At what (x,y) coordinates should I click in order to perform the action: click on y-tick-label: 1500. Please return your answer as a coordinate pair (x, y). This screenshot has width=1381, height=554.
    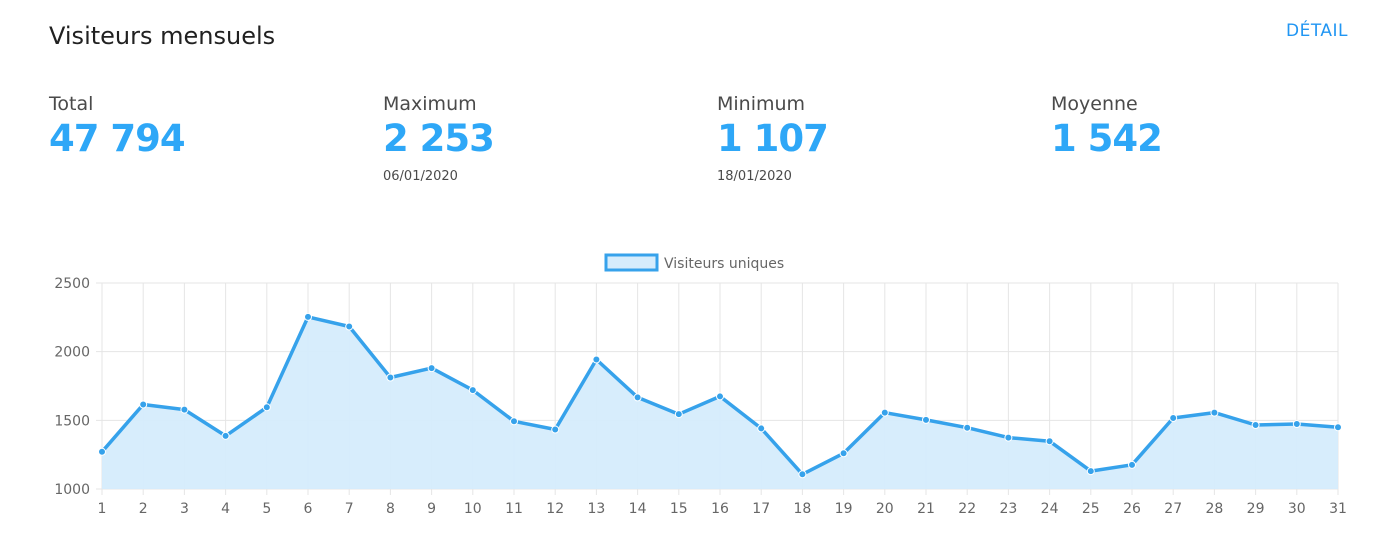
    Looking at the image, I should click on (72, 421).